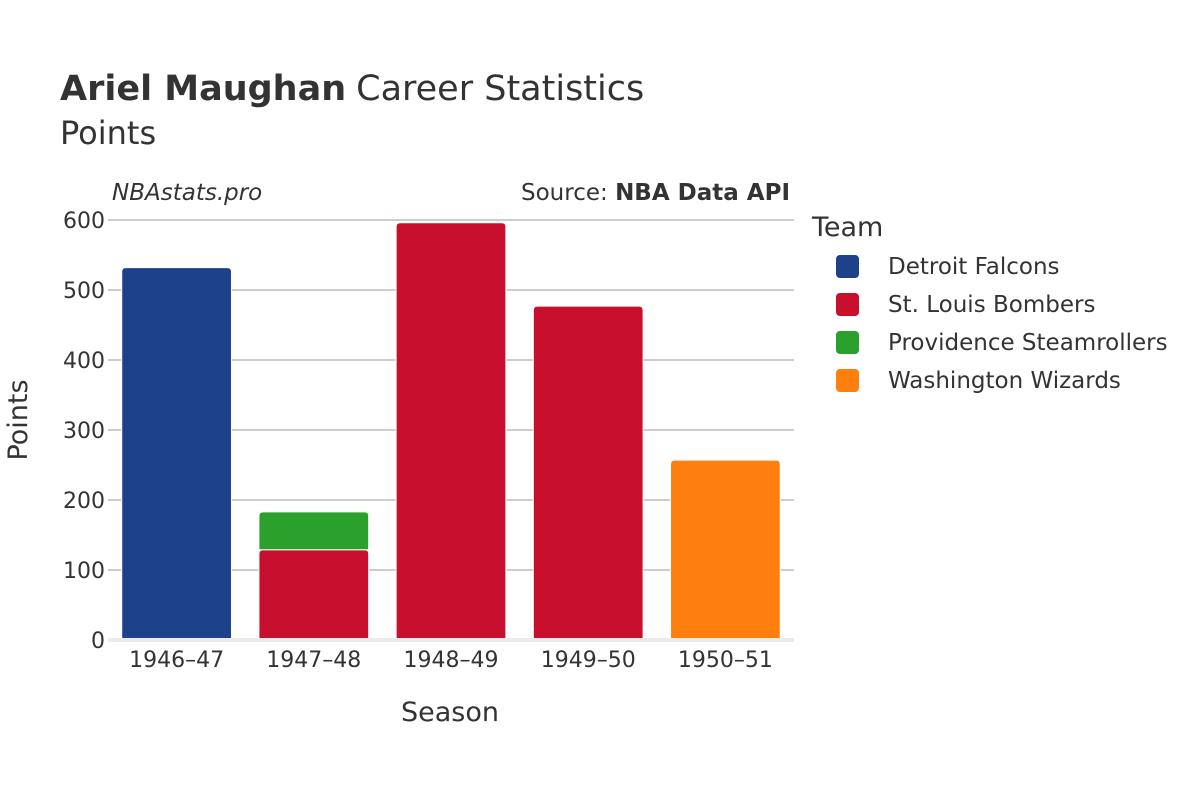  I want to click on title-player-name: Ariel Maughan, so click(203, 89).